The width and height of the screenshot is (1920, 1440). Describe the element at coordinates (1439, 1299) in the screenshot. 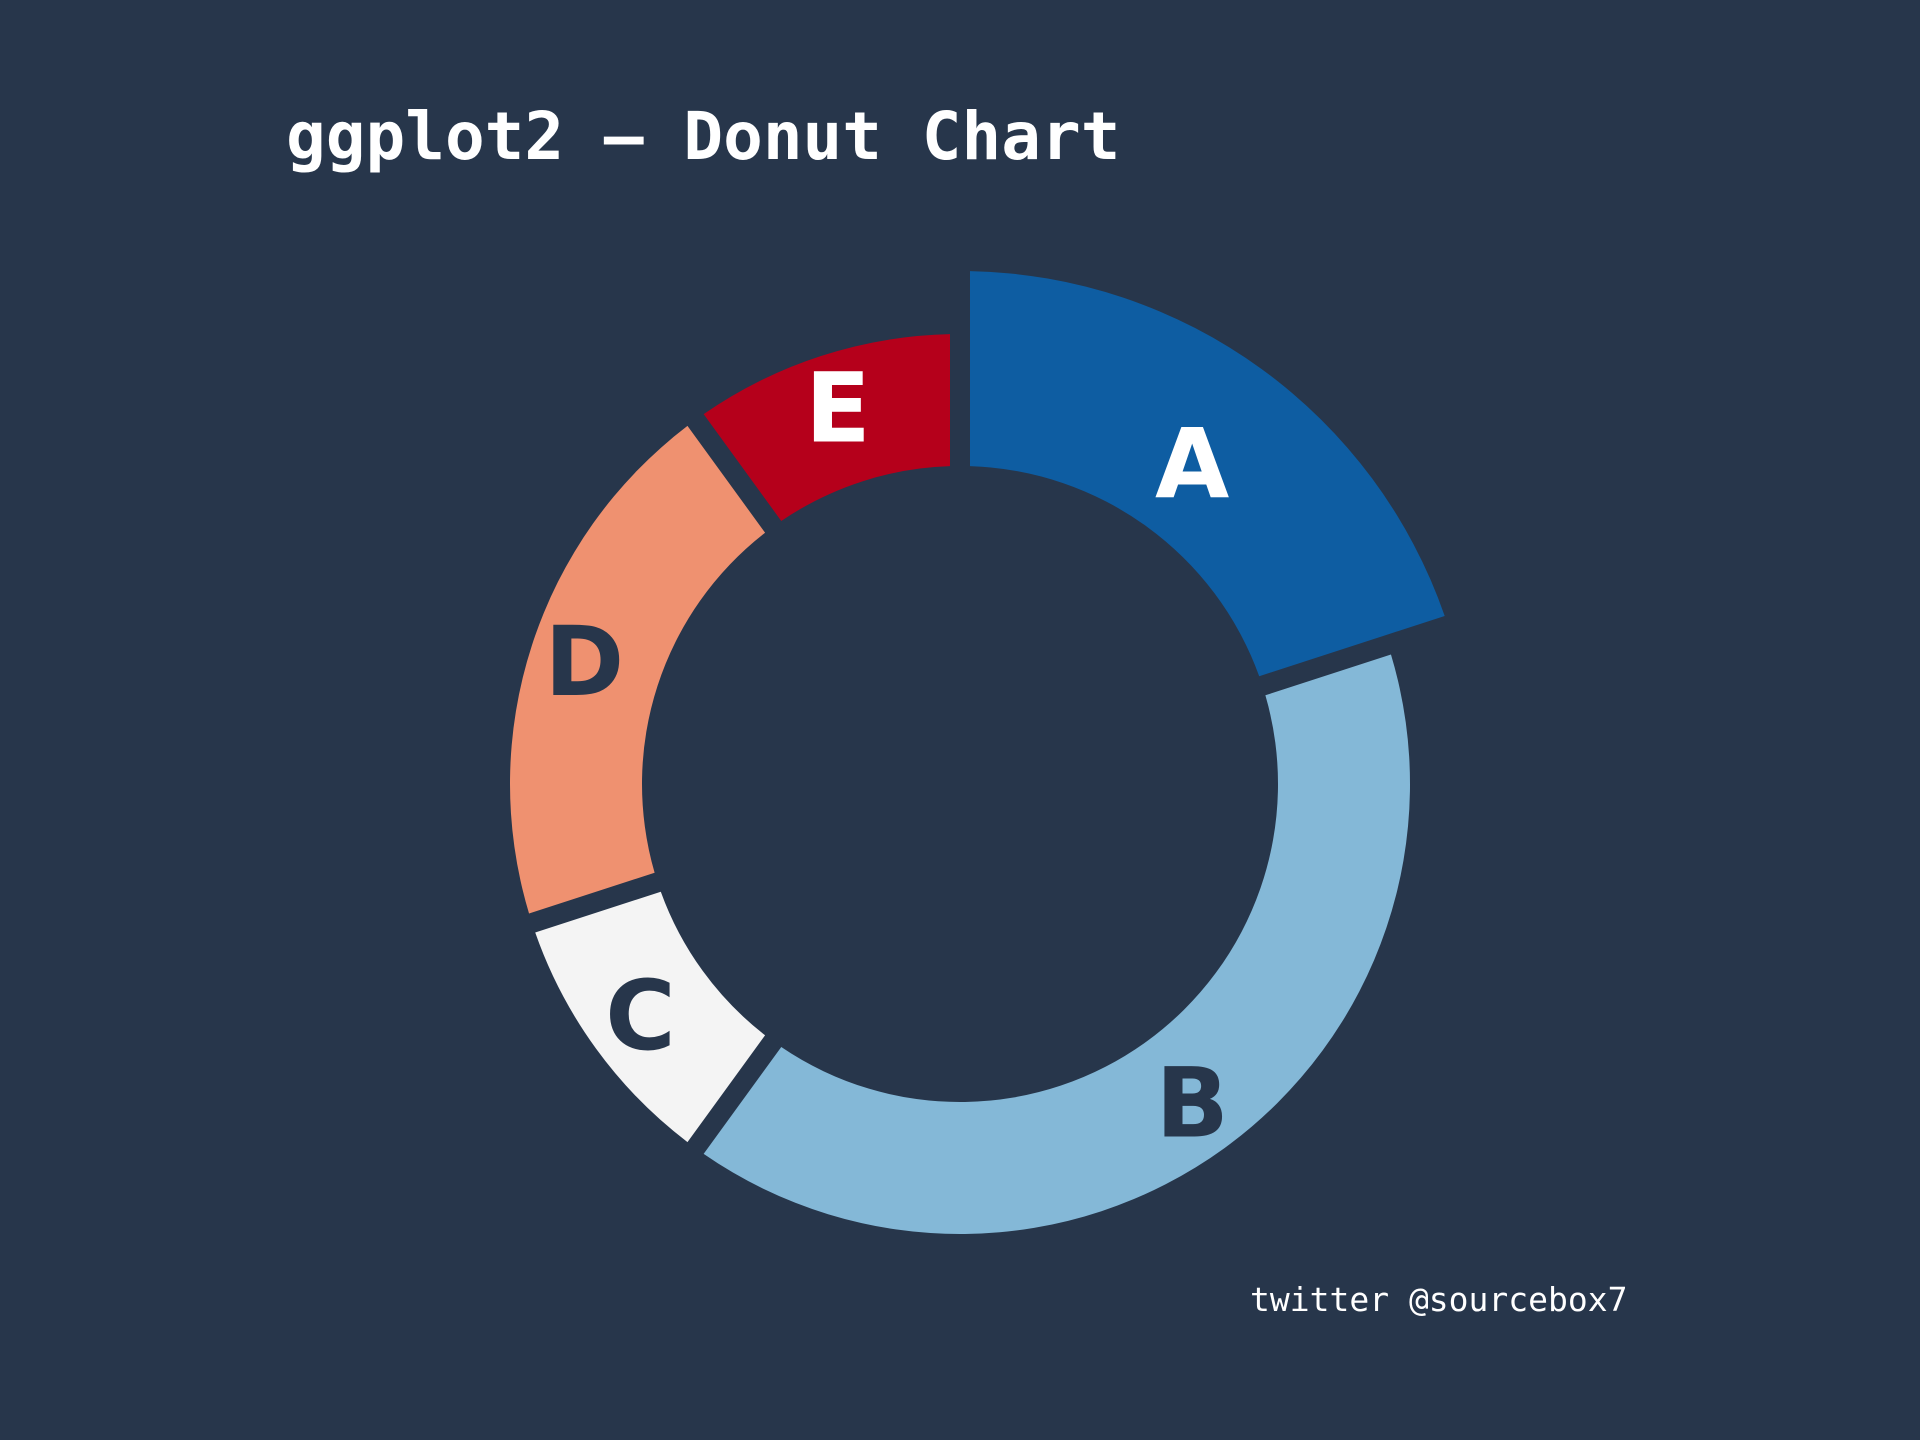

I see `caption: twitter @sourcebox7` at that location.